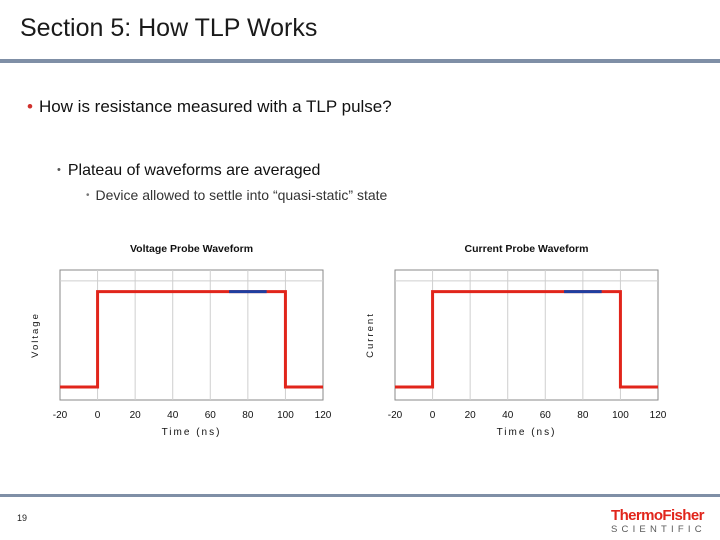  Describe the element at coordinates (22, 518) in the screenshot. I see `page-number: 19` at that location.